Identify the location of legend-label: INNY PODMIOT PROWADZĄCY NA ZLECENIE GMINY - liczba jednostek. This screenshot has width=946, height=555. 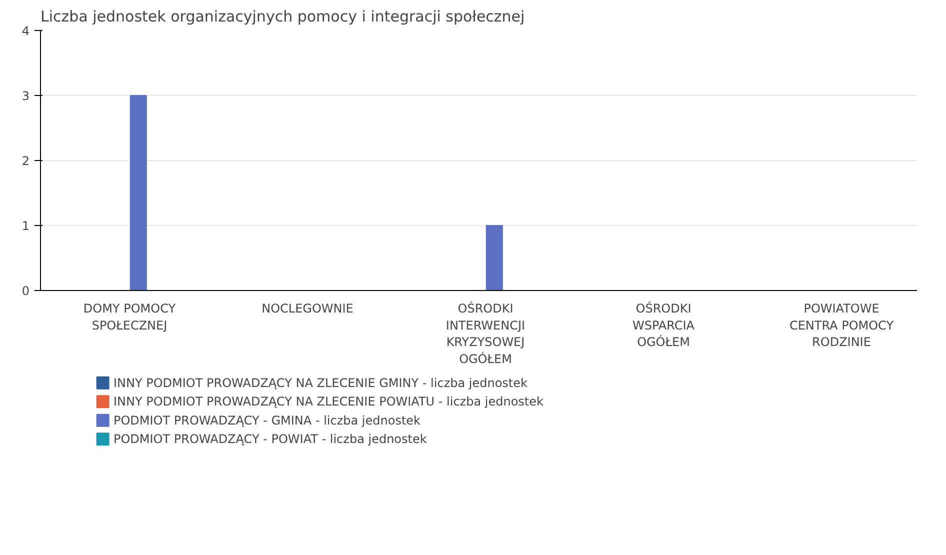
(320, 383).